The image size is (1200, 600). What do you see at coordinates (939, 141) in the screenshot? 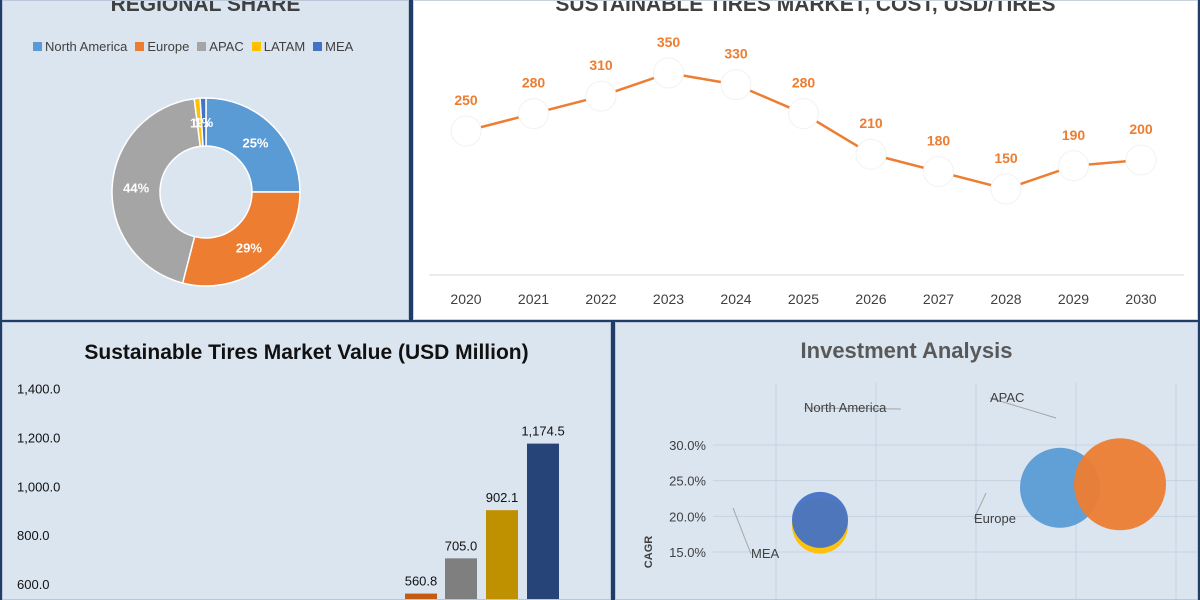
I see `cost-data-label: 180` at bounding box center [939, 141].